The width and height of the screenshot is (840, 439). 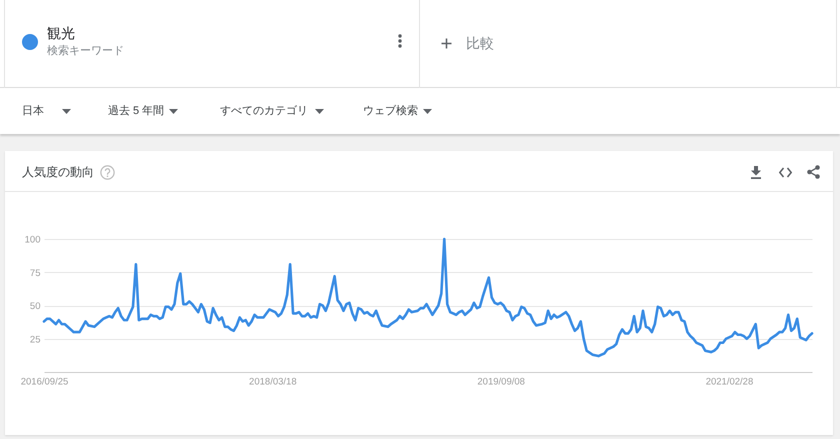 What do you see at coordinates (35, 340) in the screenshot?
I see `y-tick-label: 25` at bounding box center [35, 340].